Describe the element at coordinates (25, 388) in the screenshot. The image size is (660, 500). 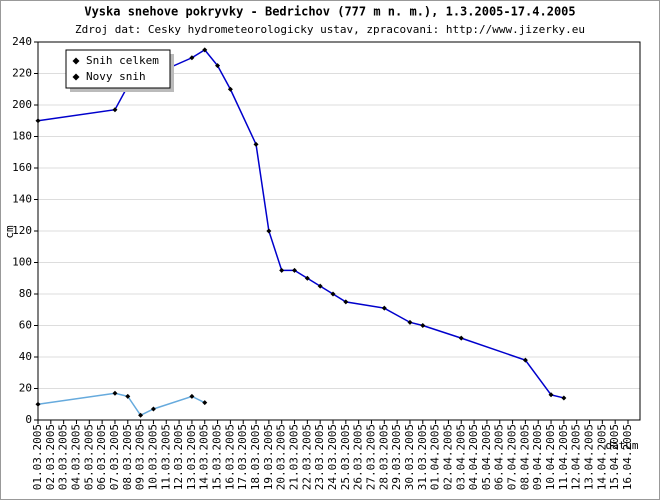
I see `y-tick-label: 20` at that location.